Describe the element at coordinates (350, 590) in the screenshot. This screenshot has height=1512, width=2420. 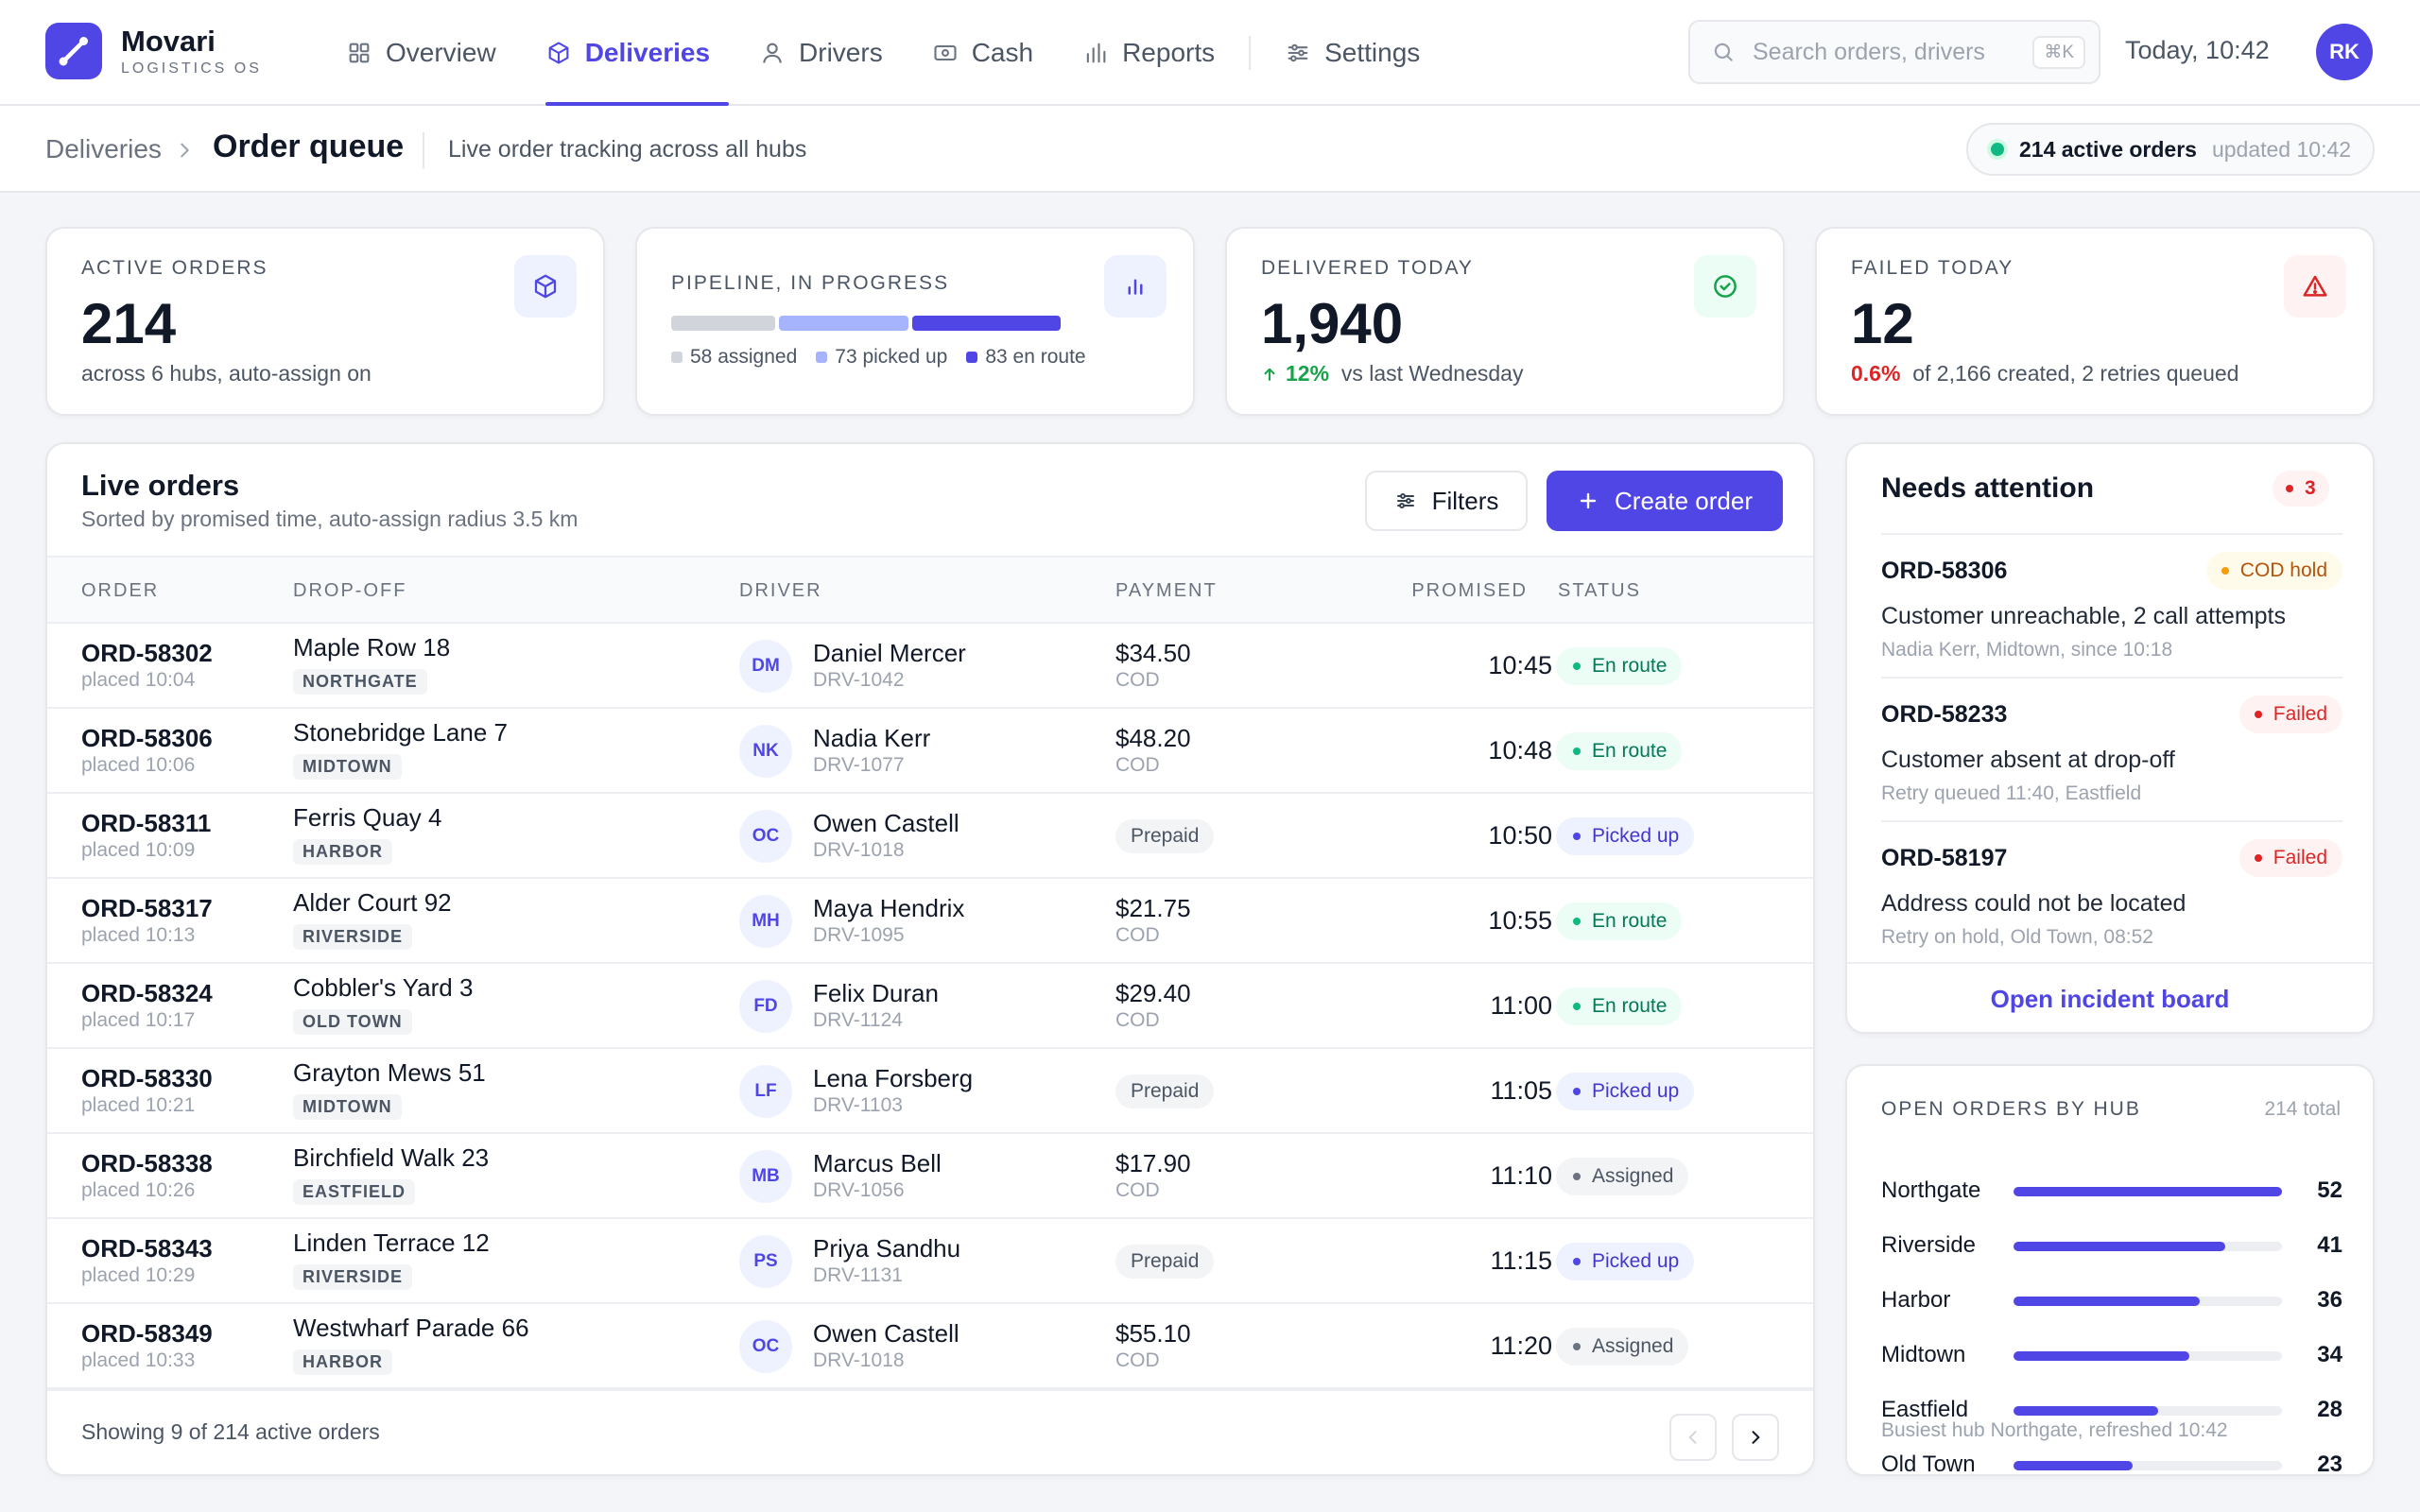
I see `column-header-dropoff: DROP-OFF` at that location.